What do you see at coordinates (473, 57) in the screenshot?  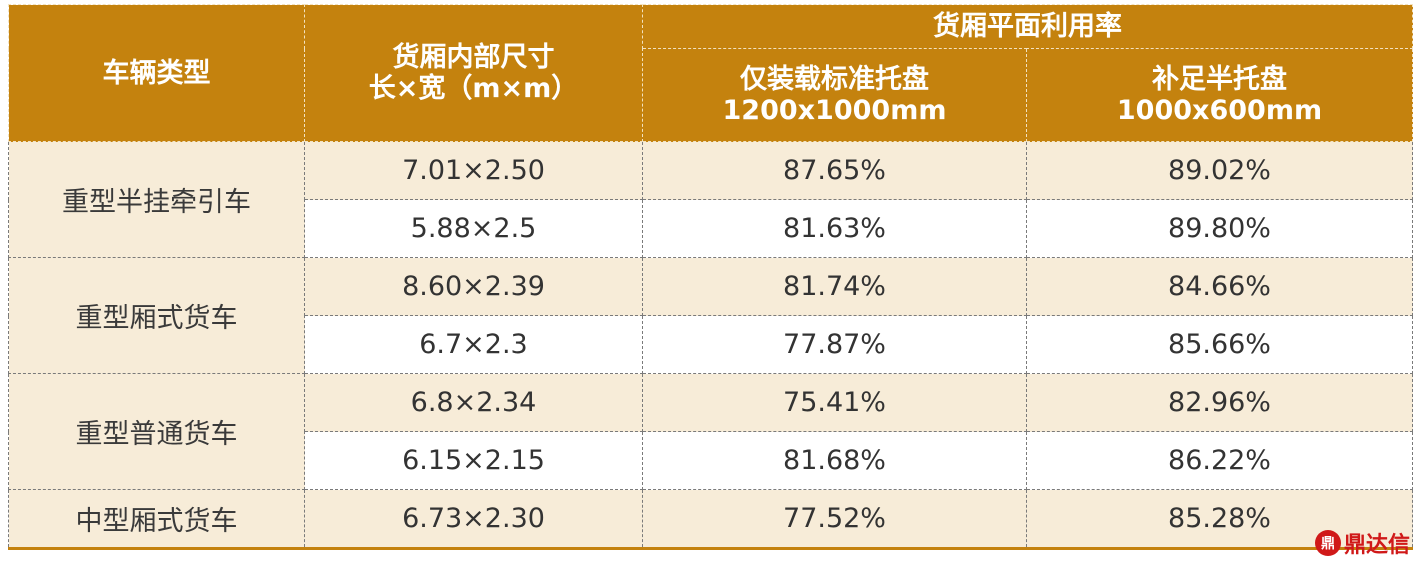 I see `header-dimensions-line1: 货厢内部尺寸` at bounding box center [473, 57].